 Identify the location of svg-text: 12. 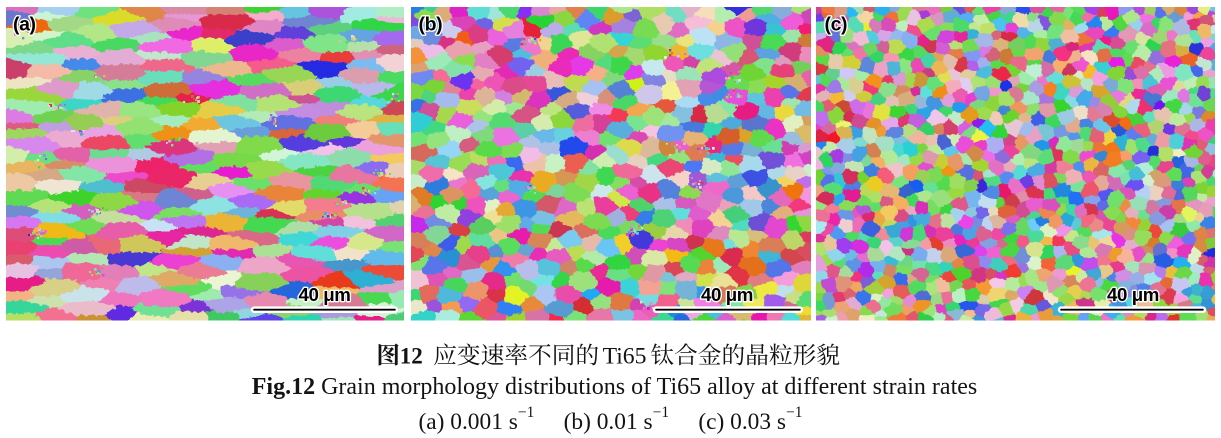
(411, 355).